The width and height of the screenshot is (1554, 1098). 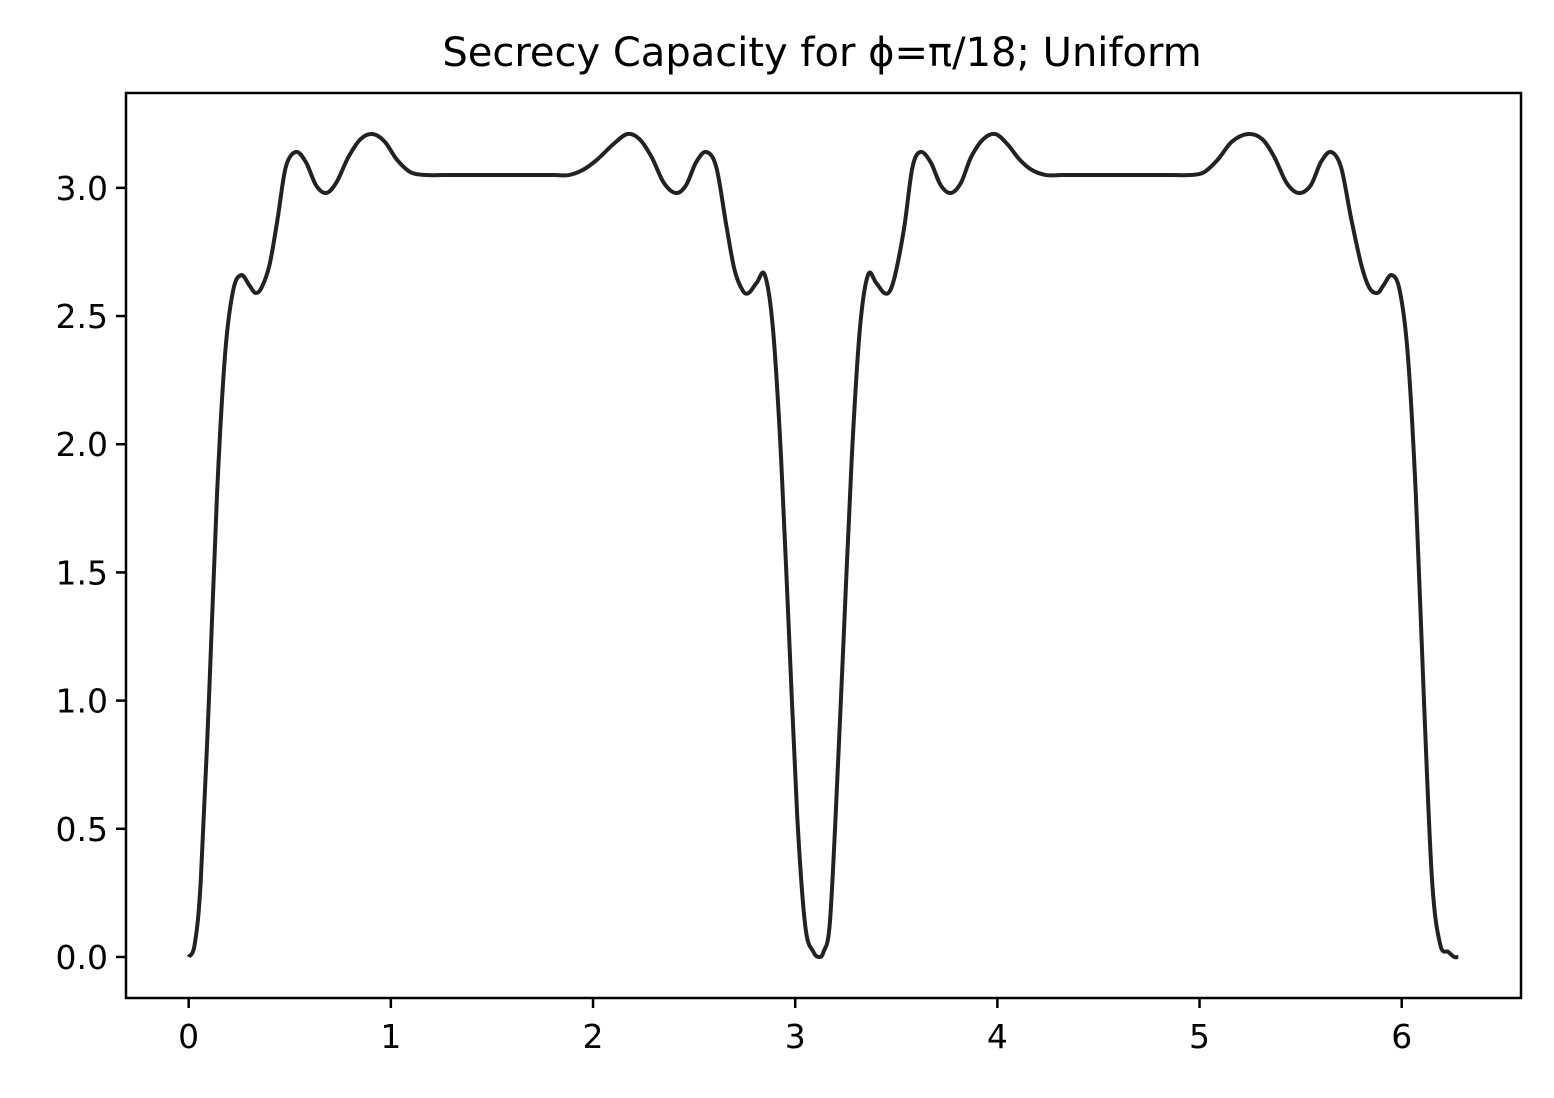 What do you see at coordinates (188, 1036) in the screenshot?
I see `x-tick-label: 0` at bounding box center [188, 1036].